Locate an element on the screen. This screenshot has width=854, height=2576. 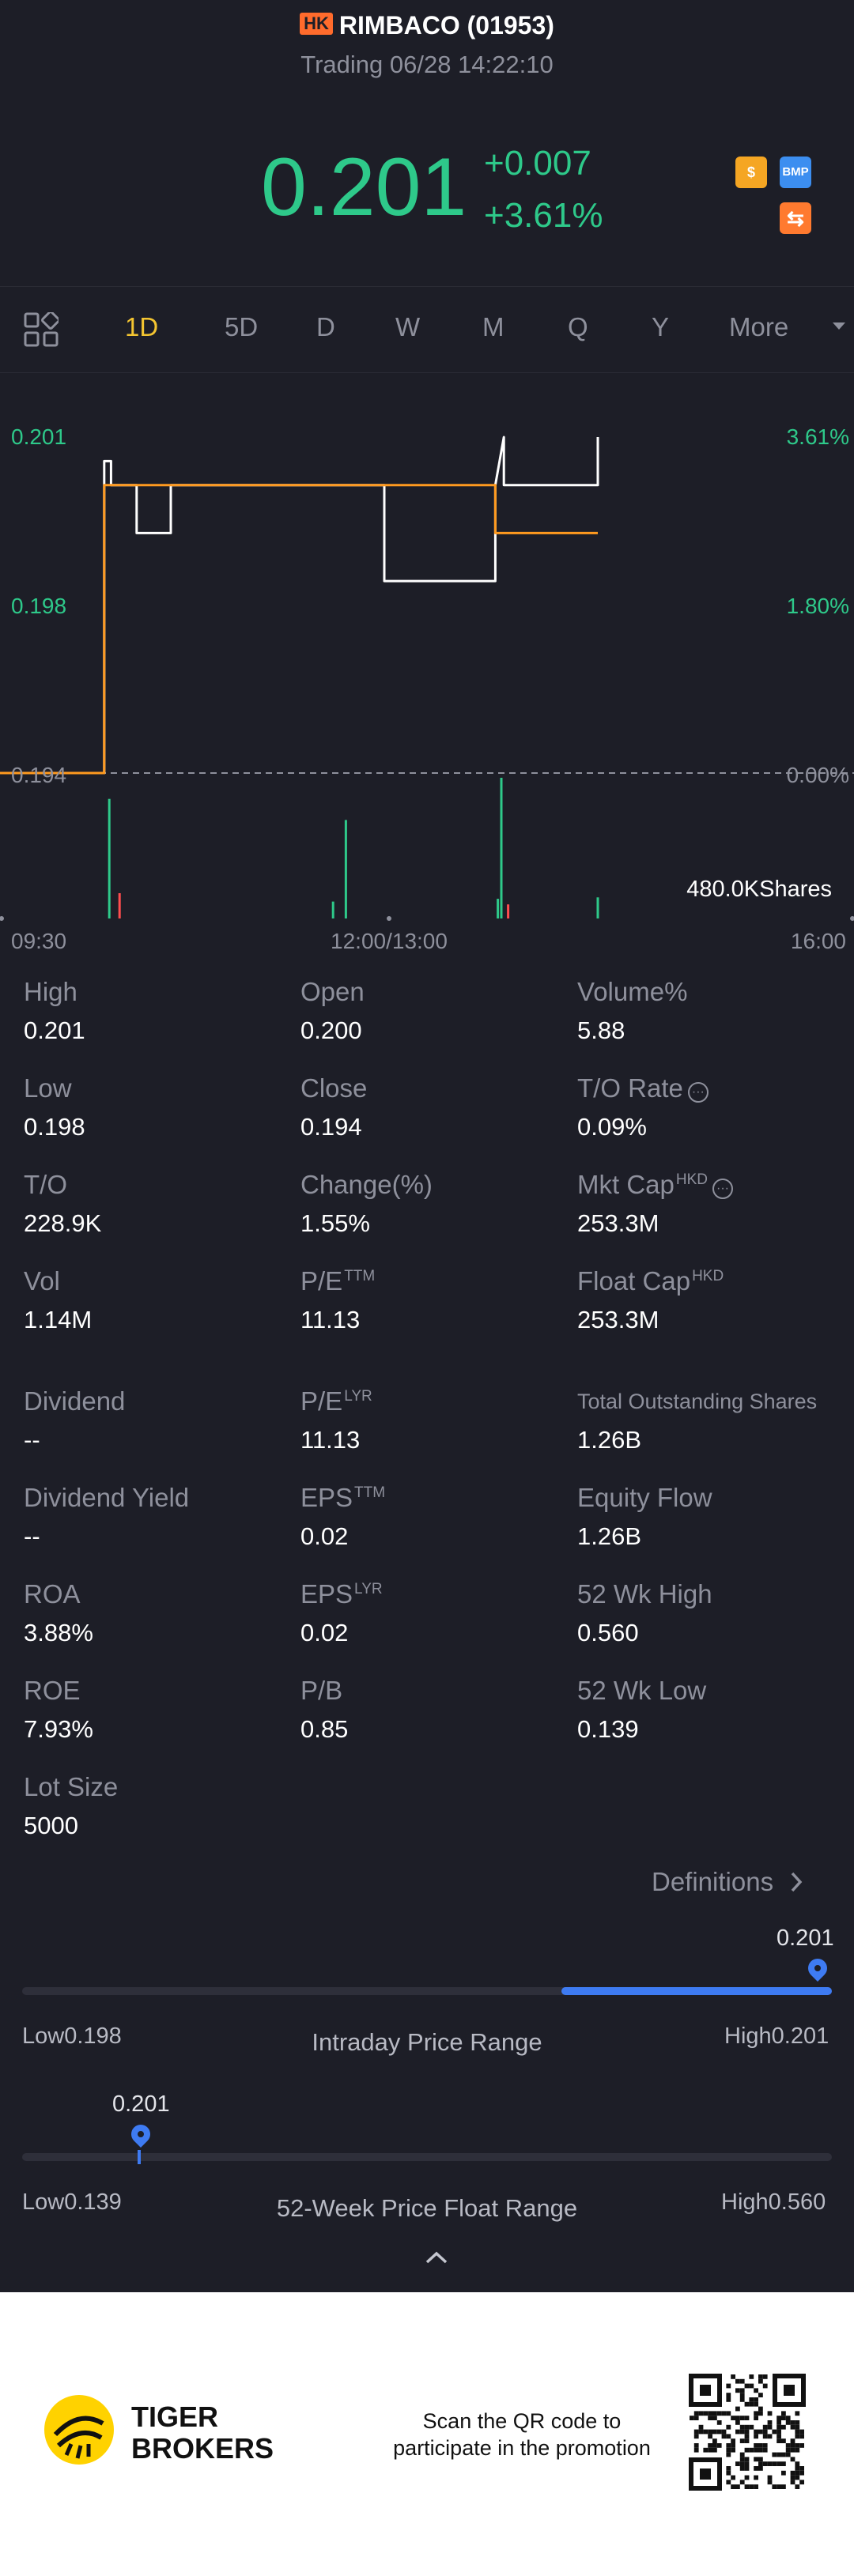
tab-more: More is located at coordinates (759, 326).